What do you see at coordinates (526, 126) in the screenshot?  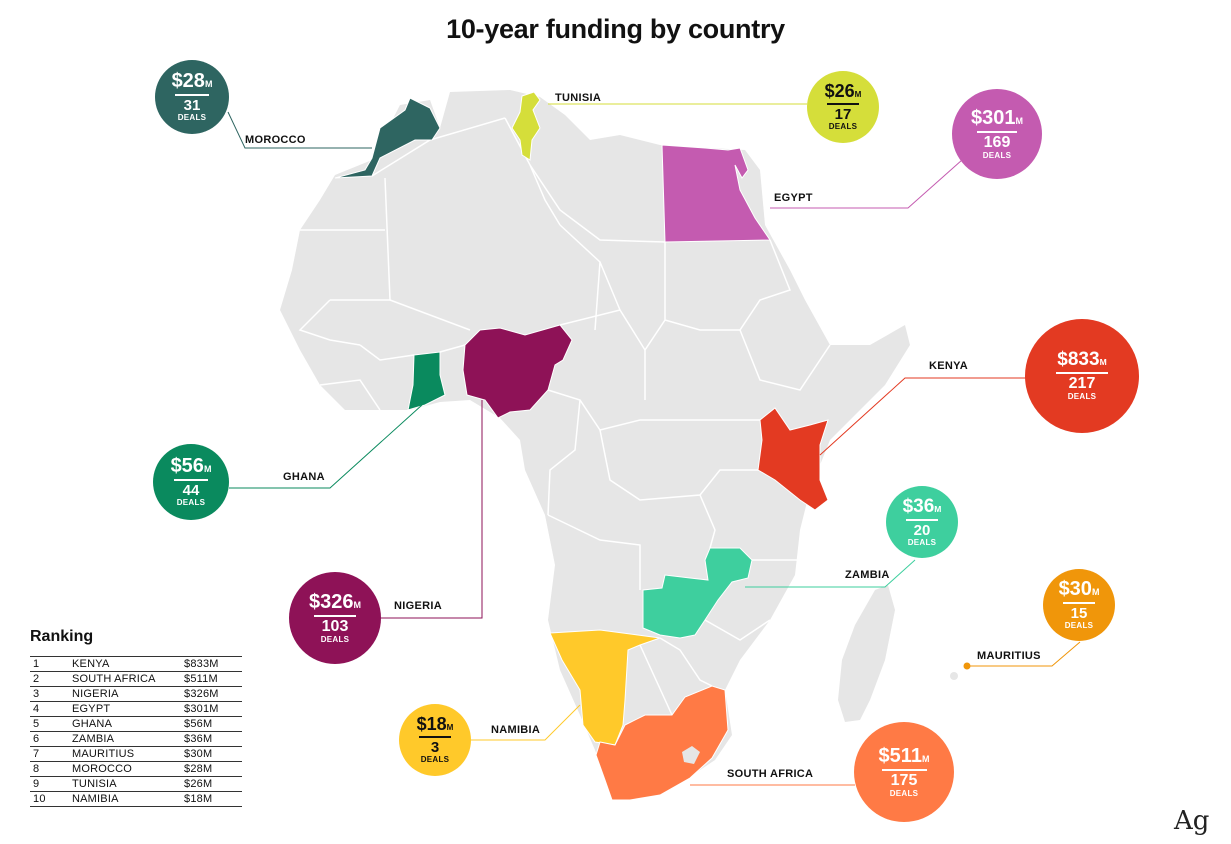 I see `country-tunisia` at bounding box center [526, 126].